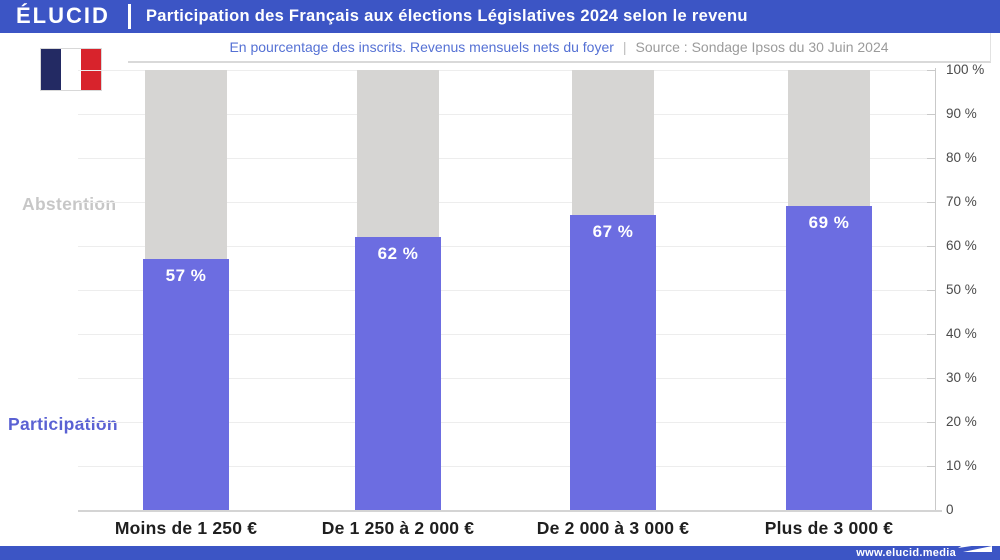 The width and height of the screenshot is (1000, 560). I want to click on category-label: De 1 250 à 2 000 €, so click(398, 528).